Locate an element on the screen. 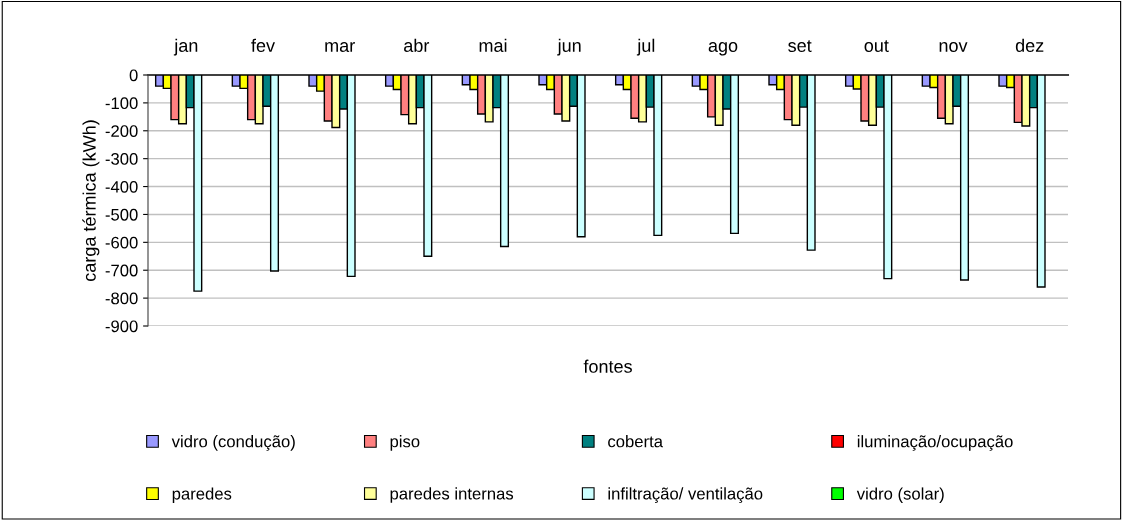 The width and height of the screenshot is (1124, 520). x-tick-label: abr is located at coordinates (417, 45).